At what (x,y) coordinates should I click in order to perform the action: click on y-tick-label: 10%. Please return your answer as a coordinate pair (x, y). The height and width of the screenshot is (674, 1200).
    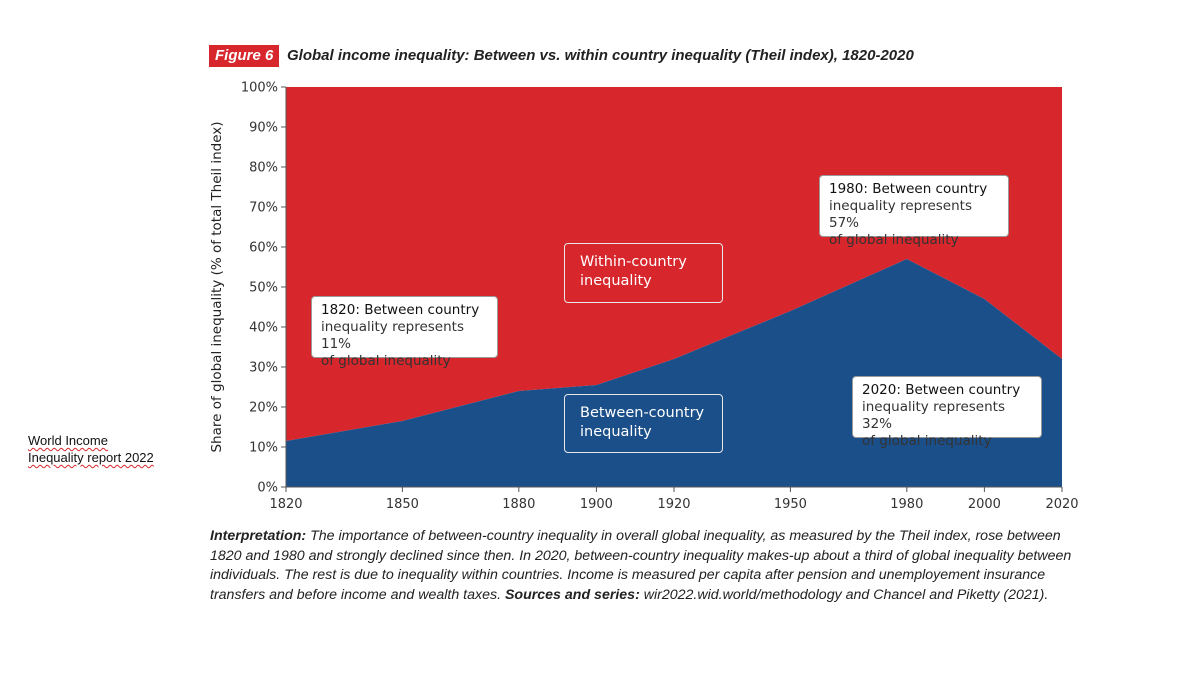
    Looking at the image, I should click on (263, 448).